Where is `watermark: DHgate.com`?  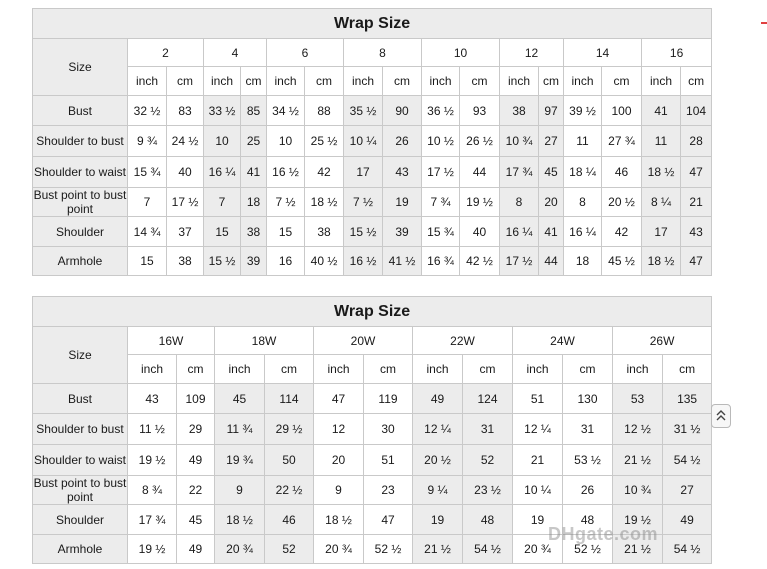
watermark: DHgate.com is located at coordinates (603, 534).